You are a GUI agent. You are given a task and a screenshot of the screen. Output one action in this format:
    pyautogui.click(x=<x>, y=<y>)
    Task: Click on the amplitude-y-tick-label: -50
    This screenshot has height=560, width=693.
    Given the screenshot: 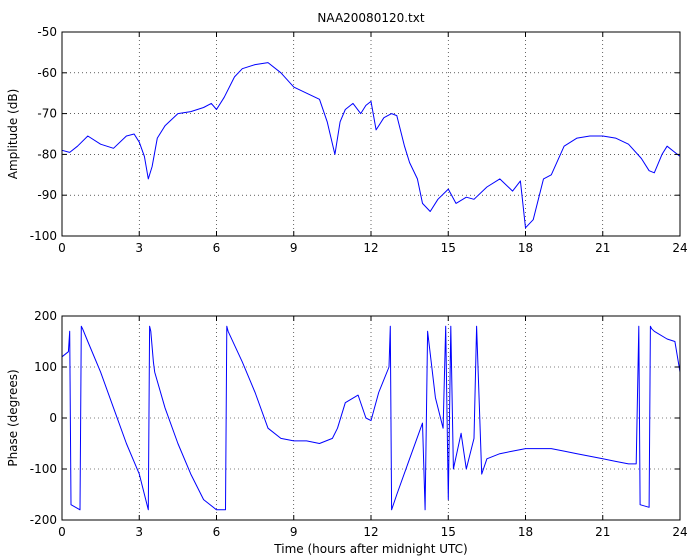 What is the action you would take?
    pyautogui.click(x=47, y=32)
    